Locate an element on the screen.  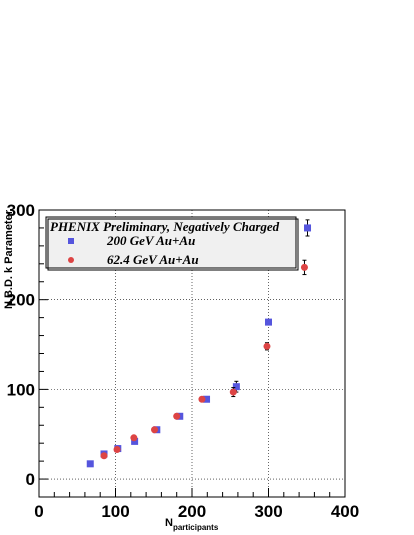
legend-marker-circle-icon is located at coordinates (71, 260).